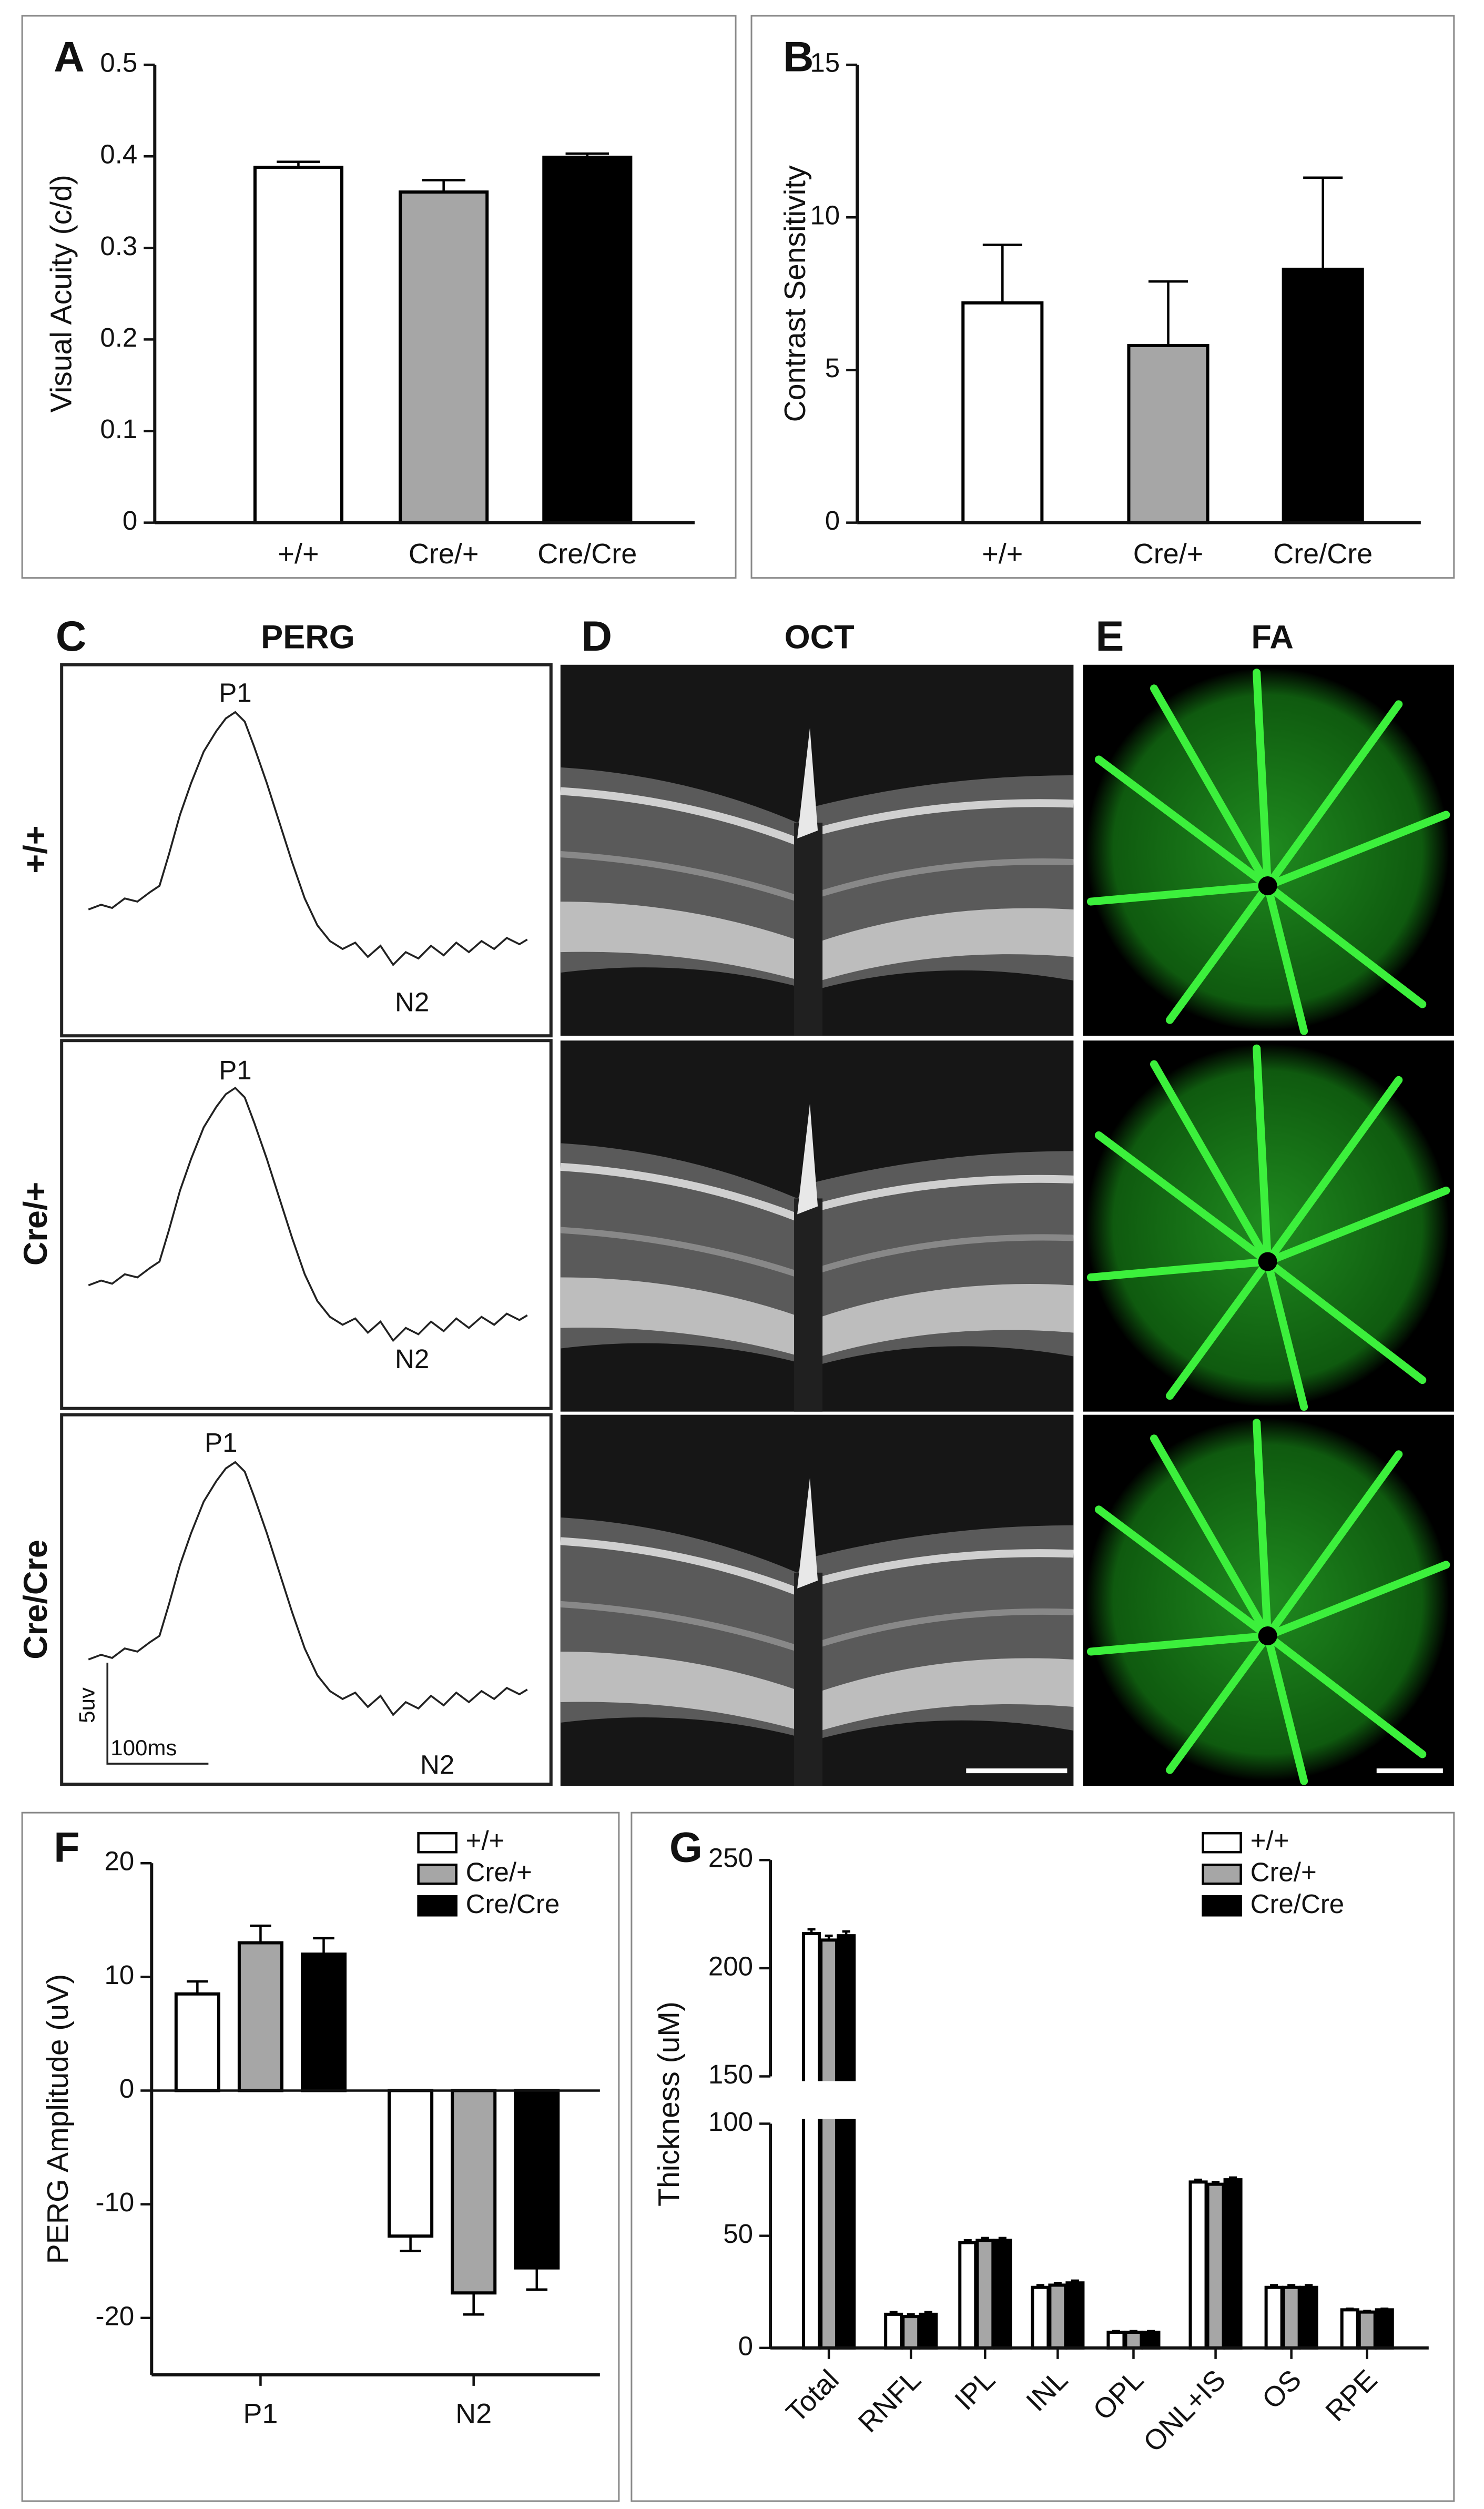 Image resolution: width=1484 pixels, height=2509 pixels. I want to click on y-tick-label: 50, so click(738, 2234).